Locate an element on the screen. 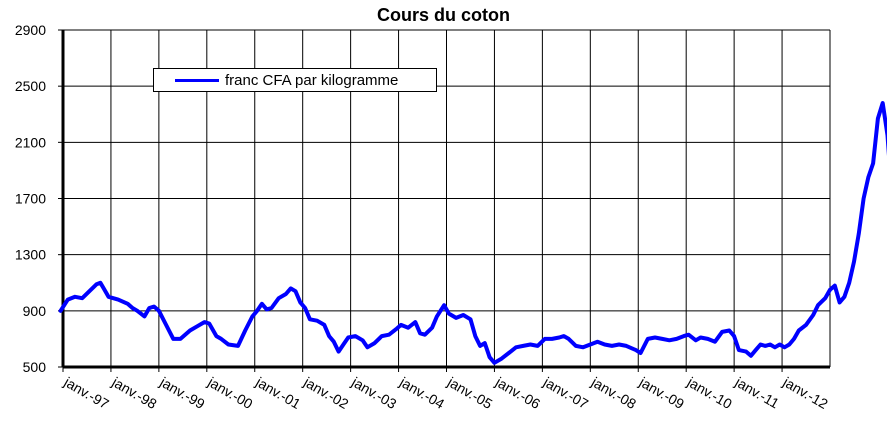 Image resolution: width=887 pixels, height=438 pixels. y-tick-label: 2100 is located at coordinates (30, 142).